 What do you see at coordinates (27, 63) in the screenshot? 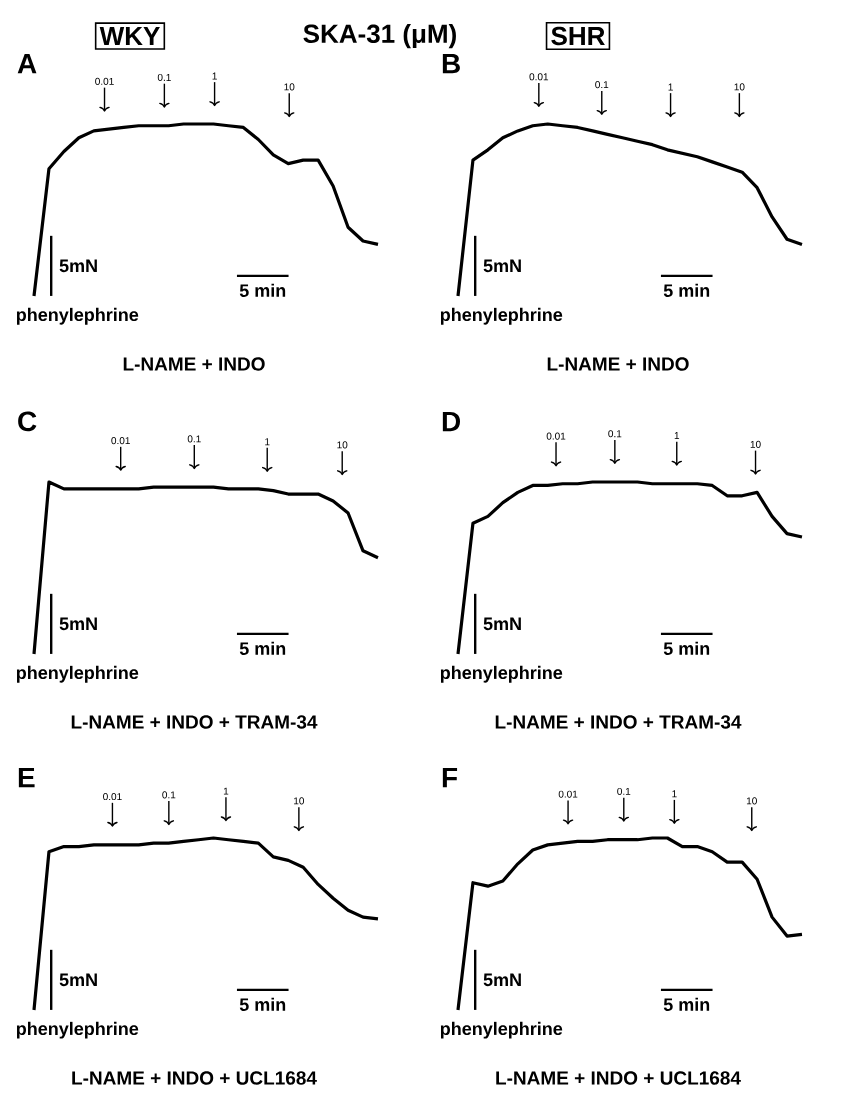
I see `chart-title: A` at bounding box center [27, 63].